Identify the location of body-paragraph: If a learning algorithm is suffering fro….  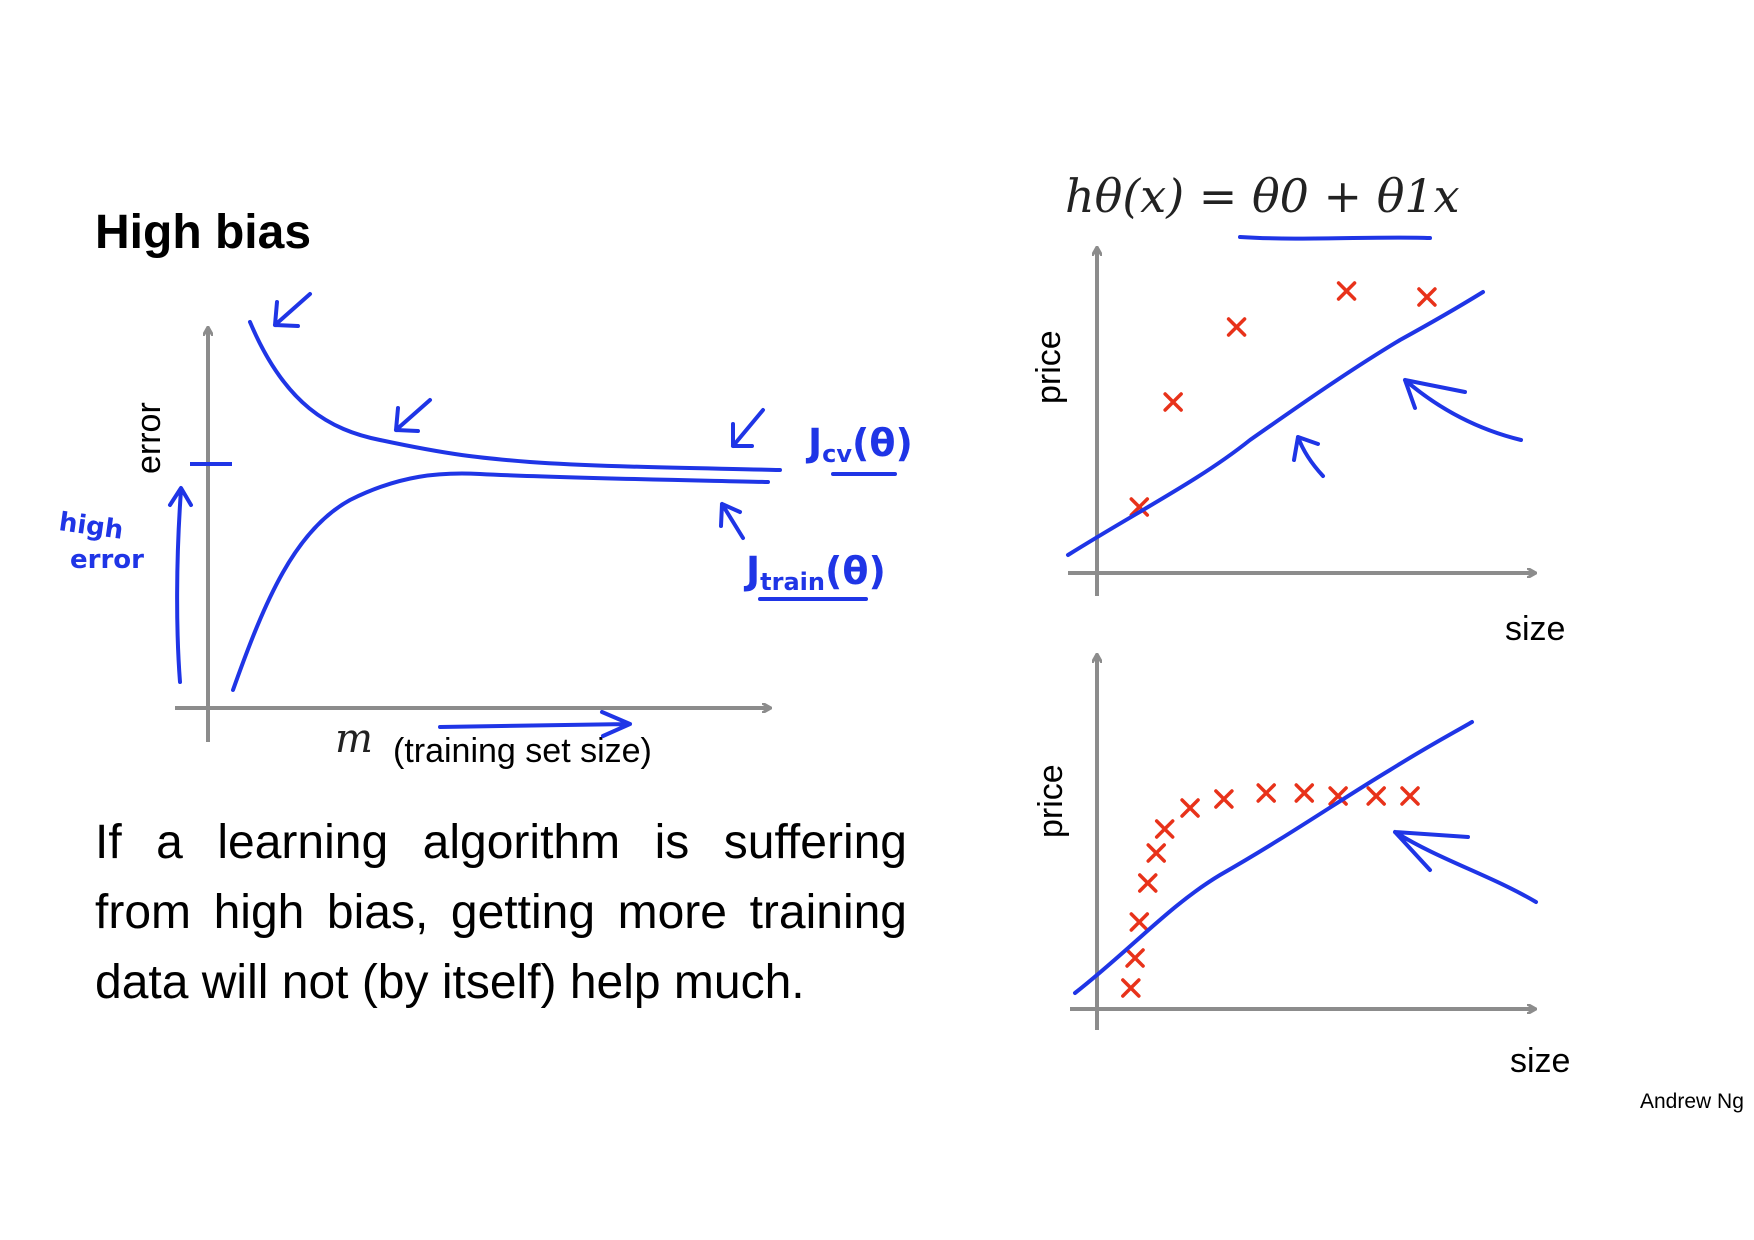
(501, 912).